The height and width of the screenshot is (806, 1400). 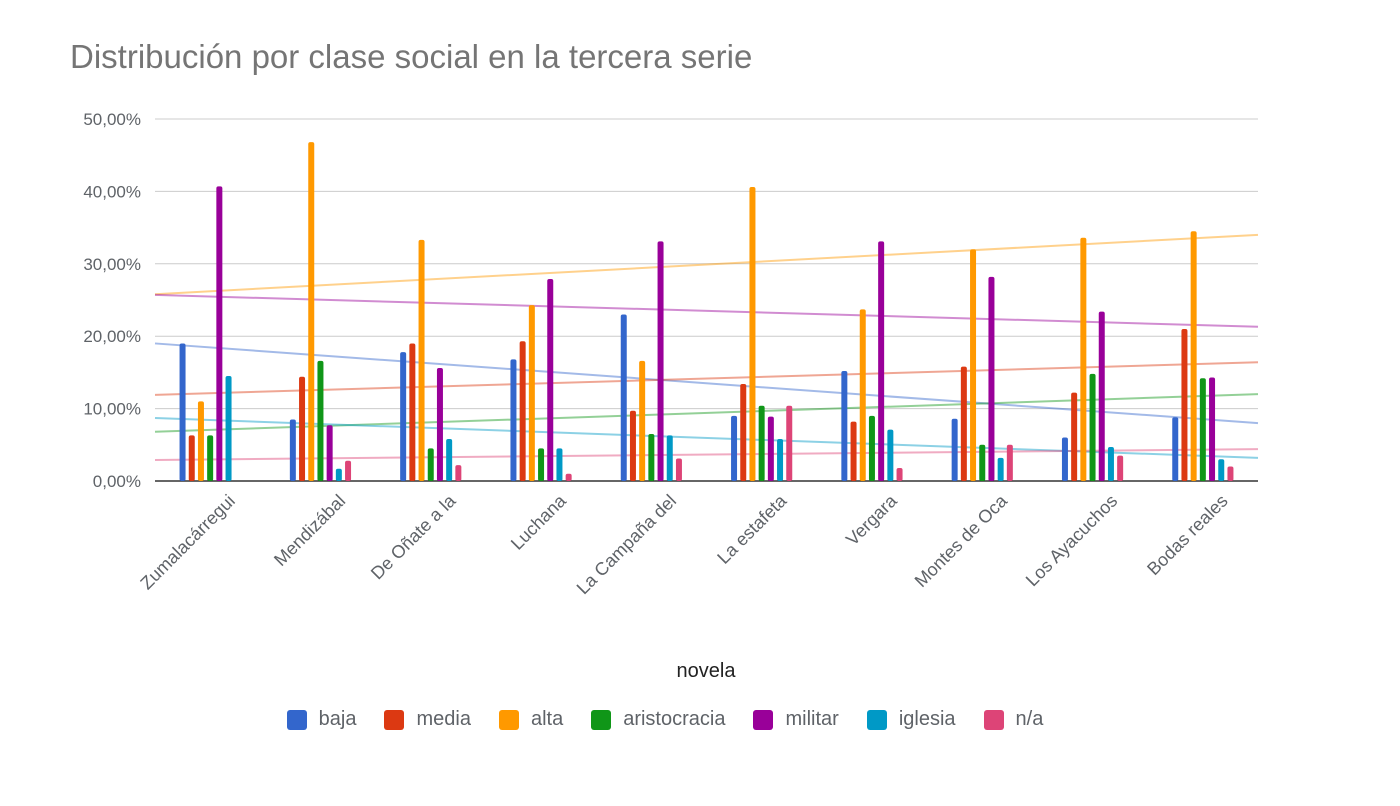 I want to click on x-tick-label: La estafeta, so click(x=752, y=529).